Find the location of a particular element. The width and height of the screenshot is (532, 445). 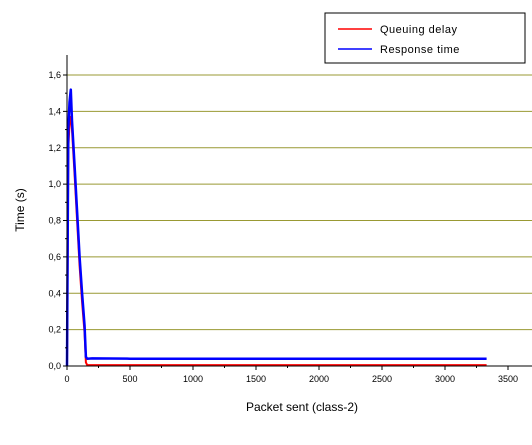

y-ticks: 0,0 0,2 0,4 0,6 0,8 1,0 1,2 1,4 1,6 is located at coordinates (57, 220).